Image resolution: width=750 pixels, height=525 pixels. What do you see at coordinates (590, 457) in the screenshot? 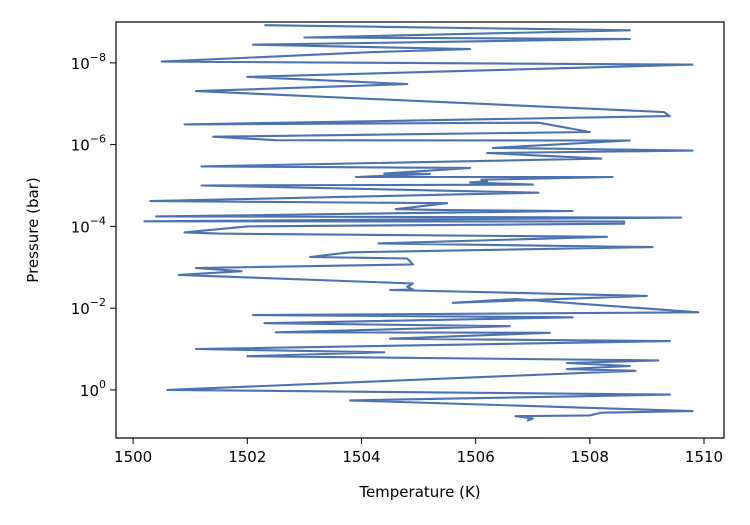
I see `x-tick-label: 1508` at bounding box center [590, 457].